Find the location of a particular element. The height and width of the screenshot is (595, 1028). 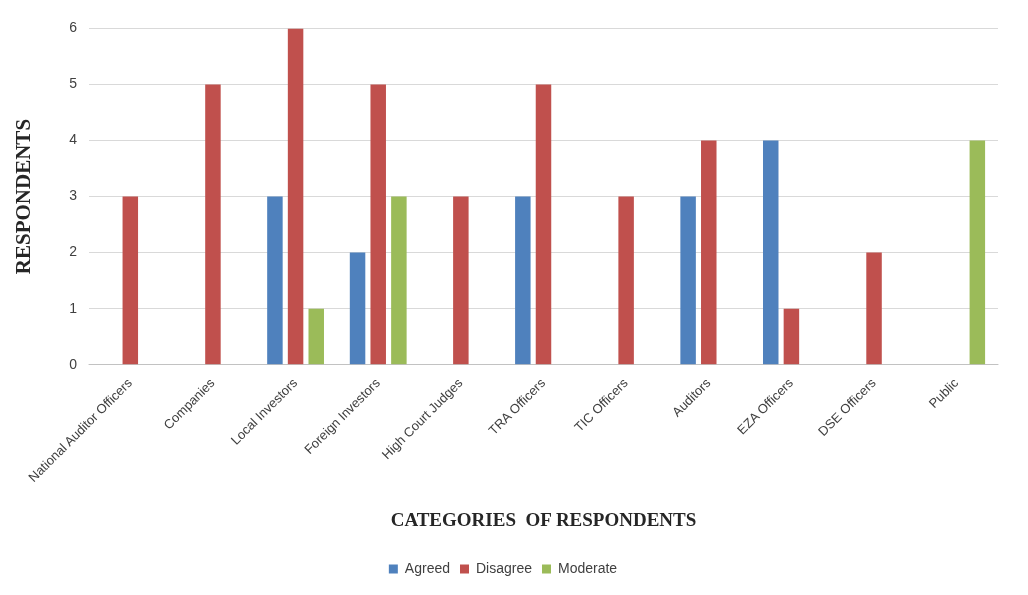

y-tick-label: 2 is located at coordinates (73, 251).